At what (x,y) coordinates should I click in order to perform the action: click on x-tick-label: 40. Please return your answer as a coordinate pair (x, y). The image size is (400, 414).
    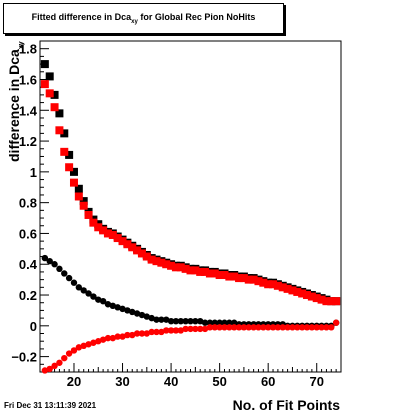
    Looking at the image, I should click on (171, 381).